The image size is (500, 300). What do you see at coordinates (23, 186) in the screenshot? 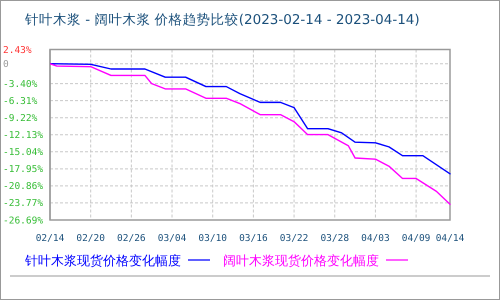
I see `y-tick-label: -20.86%` at bounding box center [23, 186].